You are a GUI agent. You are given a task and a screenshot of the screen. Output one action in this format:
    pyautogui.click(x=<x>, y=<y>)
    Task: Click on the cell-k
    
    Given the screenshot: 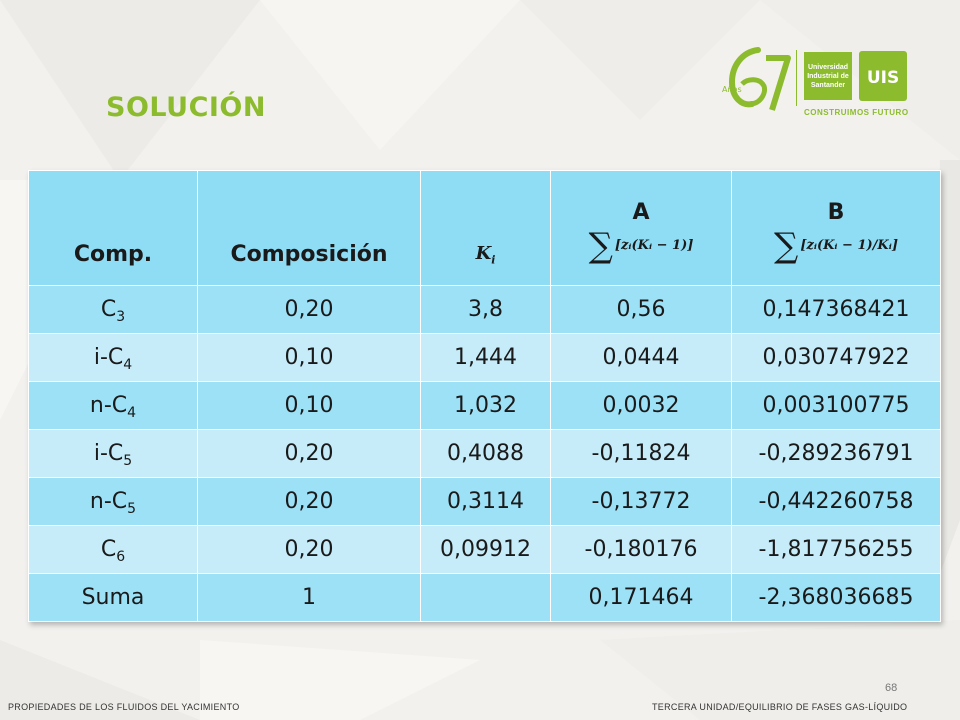 What is the action you would take?
    pyautogui.click(x=485, y=597)
    